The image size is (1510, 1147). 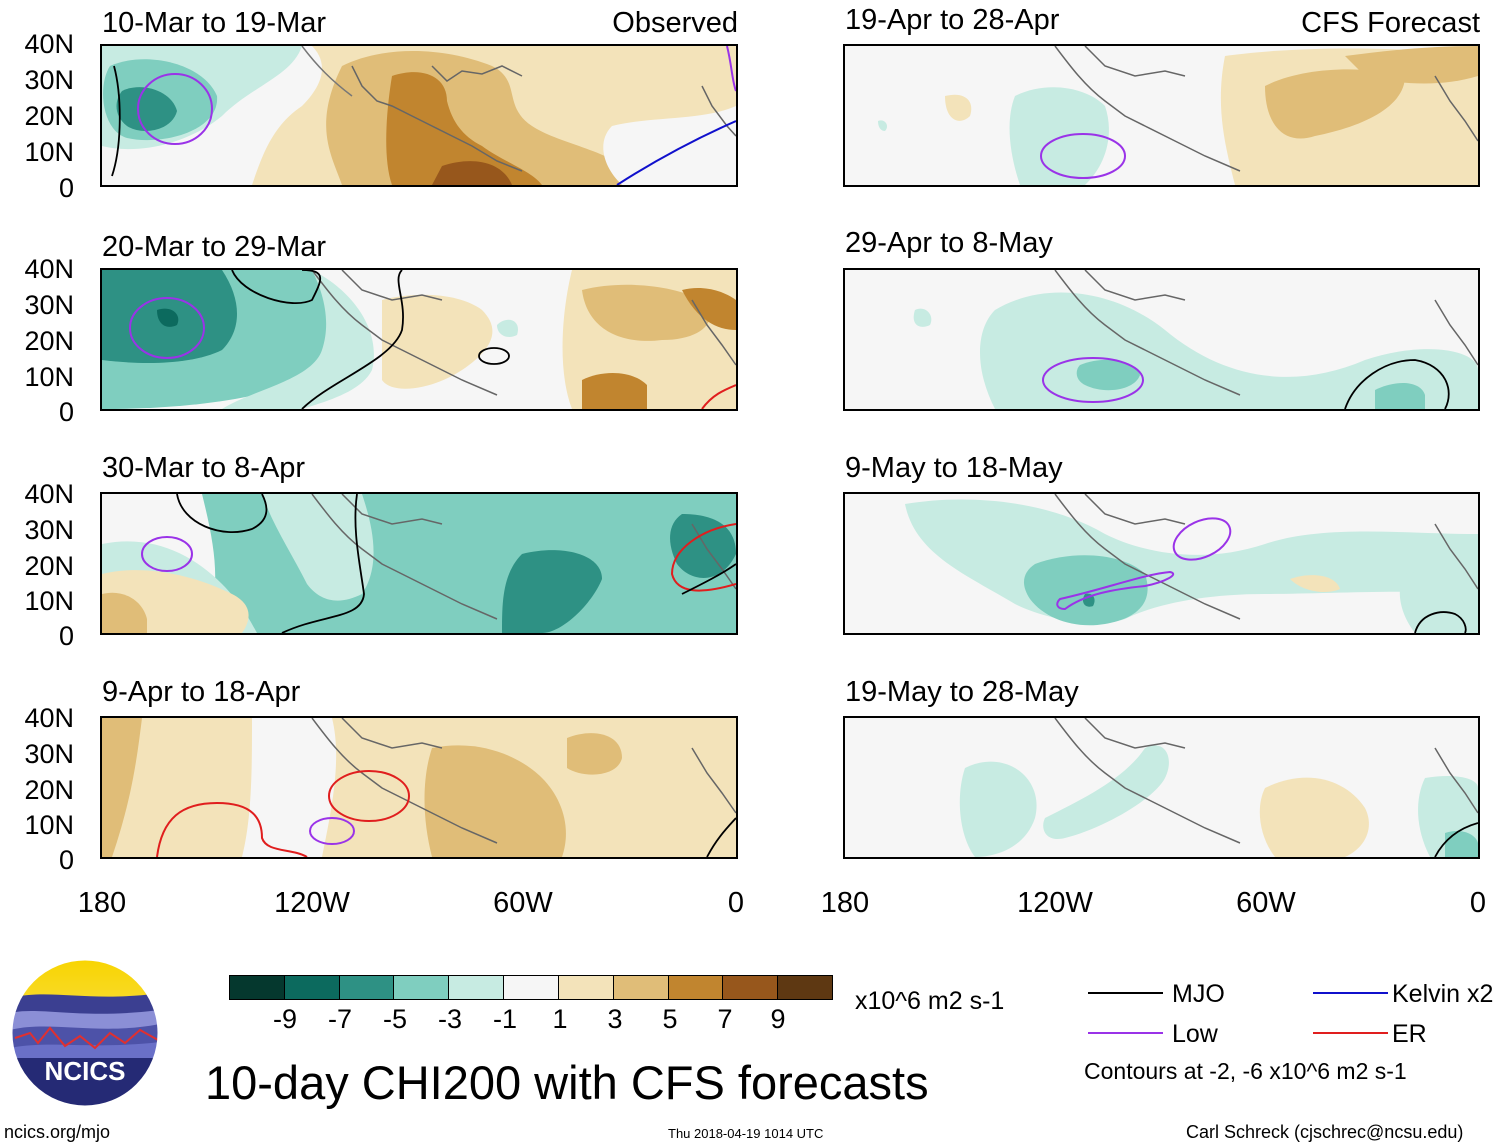 What do you see at coordinates (567, 1082) in the screenshot?
I see `figure-title: 10-day CHI200 with CFS forecasts` at bounding box center [567, 1082].